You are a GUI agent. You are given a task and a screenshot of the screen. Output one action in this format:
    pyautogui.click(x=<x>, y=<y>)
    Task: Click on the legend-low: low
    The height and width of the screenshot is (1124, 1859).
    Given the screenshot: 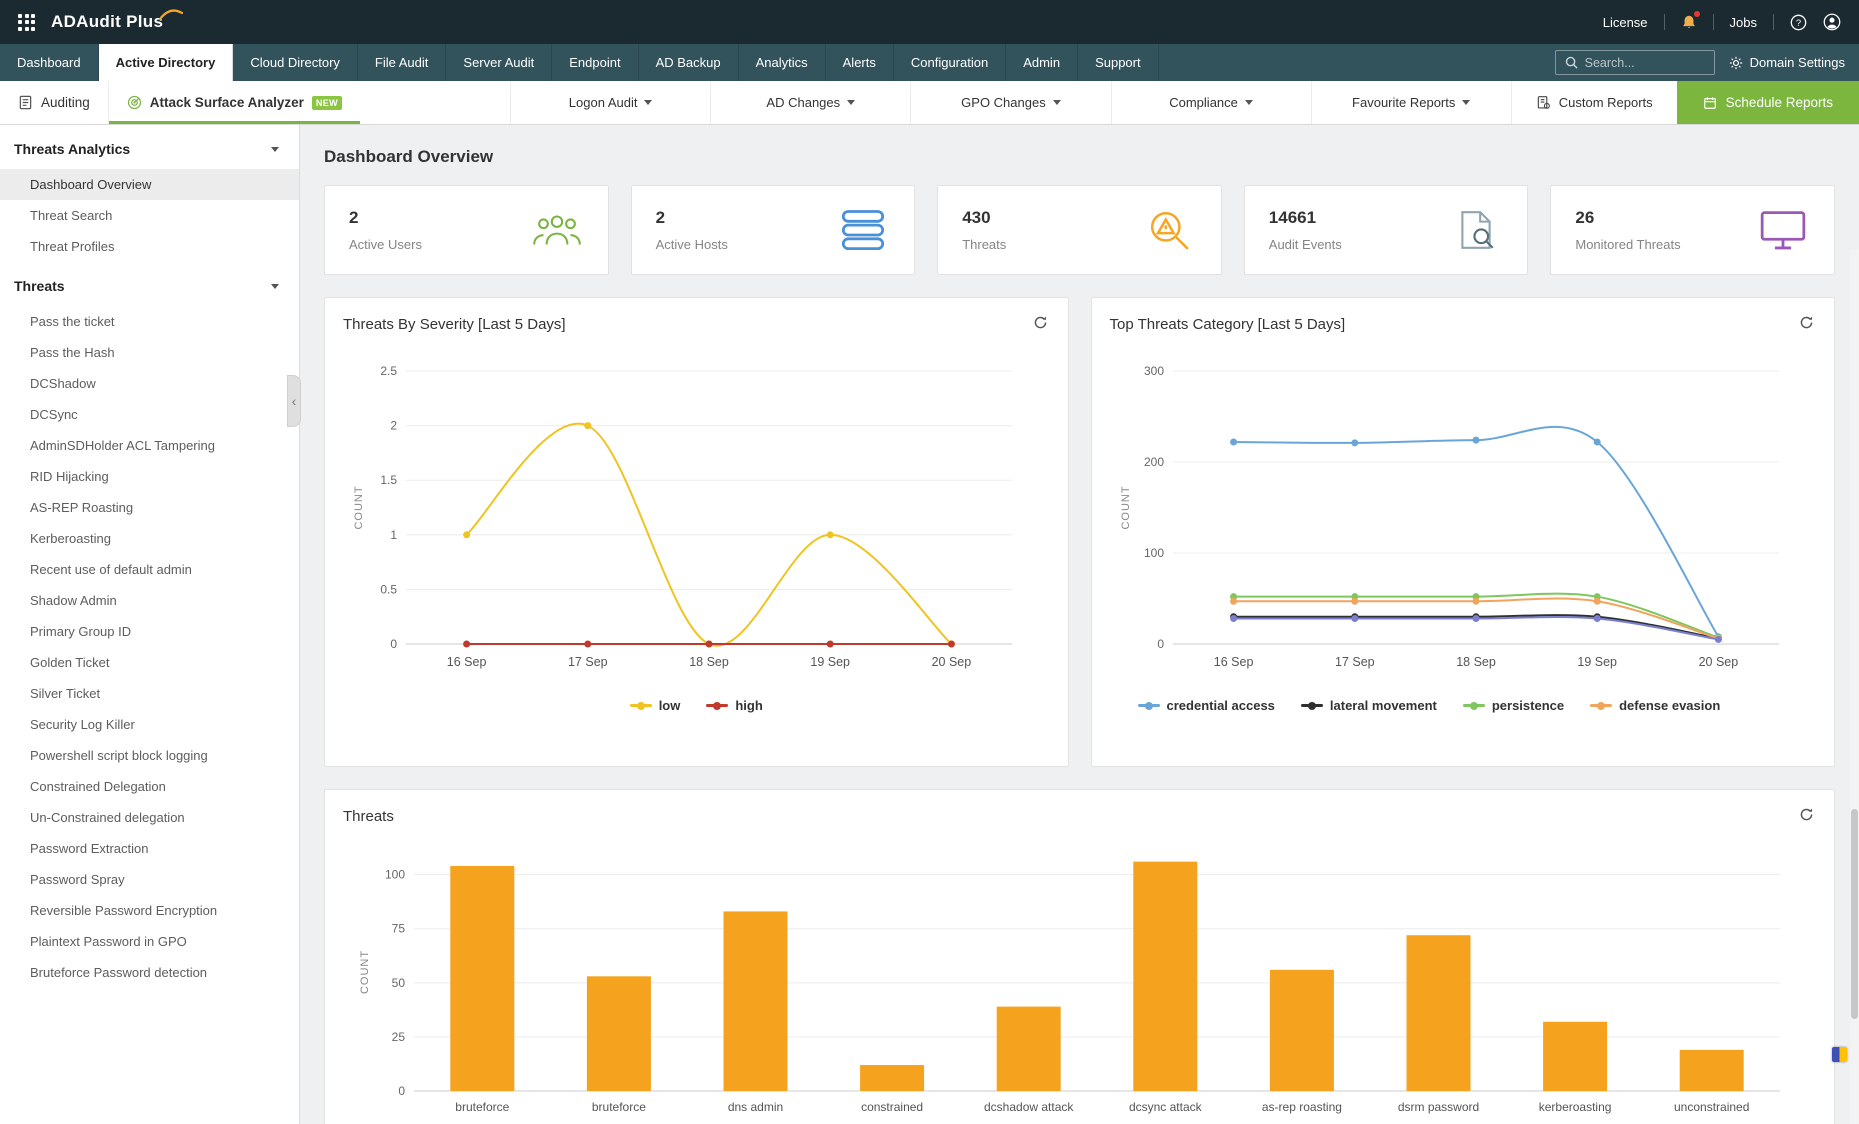 What is the action you would take?
    pyautogui.click(x=654, y=705)
    